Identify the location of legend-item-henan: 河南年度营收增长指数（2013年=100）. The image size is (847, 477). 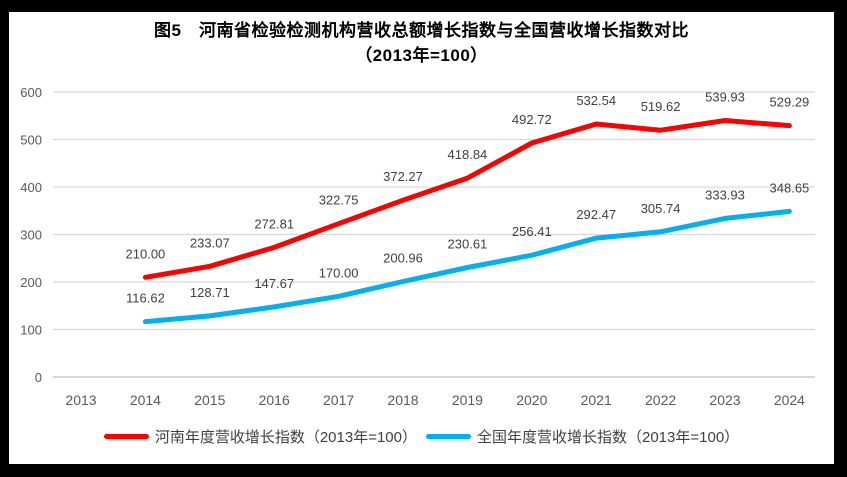
(260, 436).